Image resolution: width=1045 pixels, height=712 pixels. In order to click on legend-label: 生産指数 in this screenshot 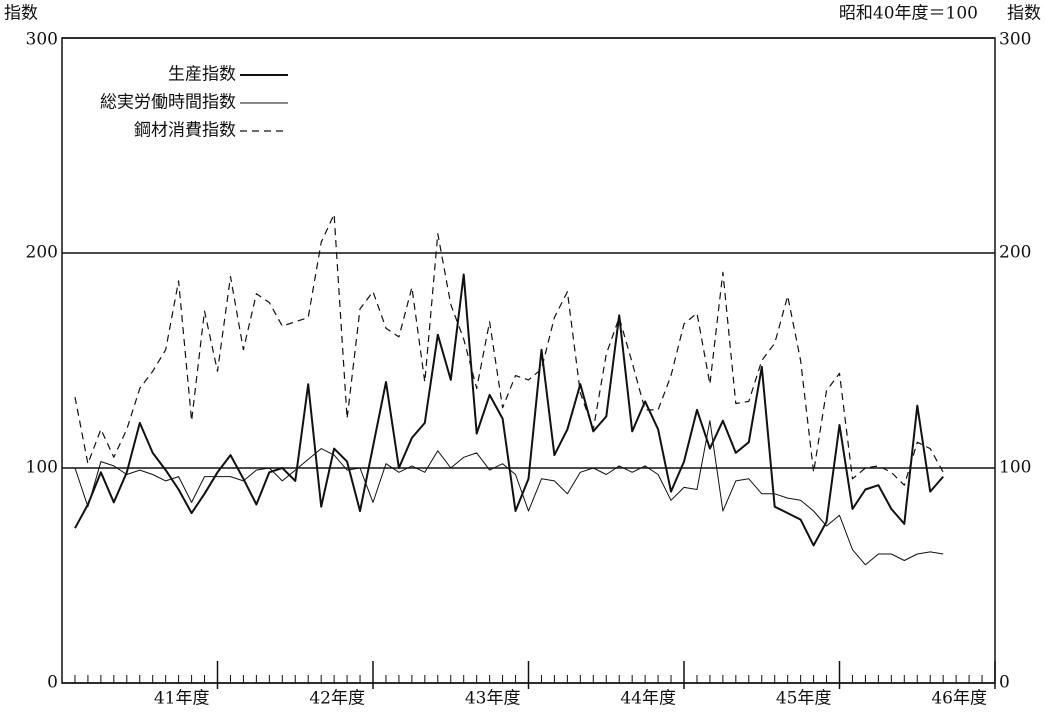, I will do `click(202, 75)`.